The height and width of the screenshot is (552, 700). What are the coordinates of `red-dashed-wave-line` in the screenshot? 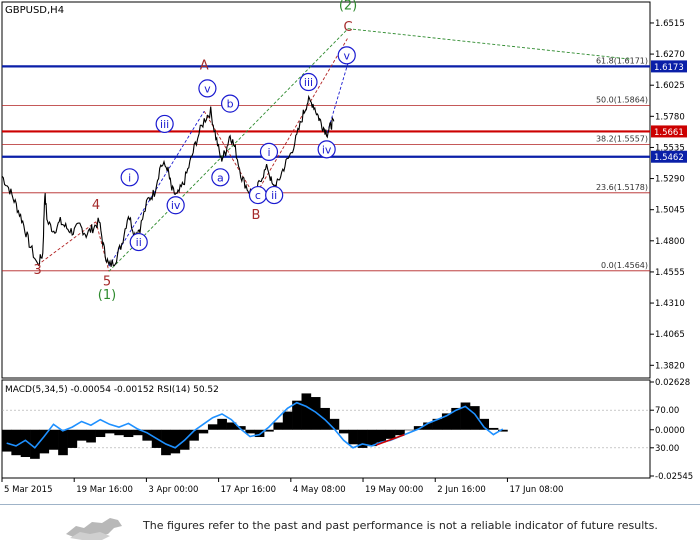 It's located at (229, 154).